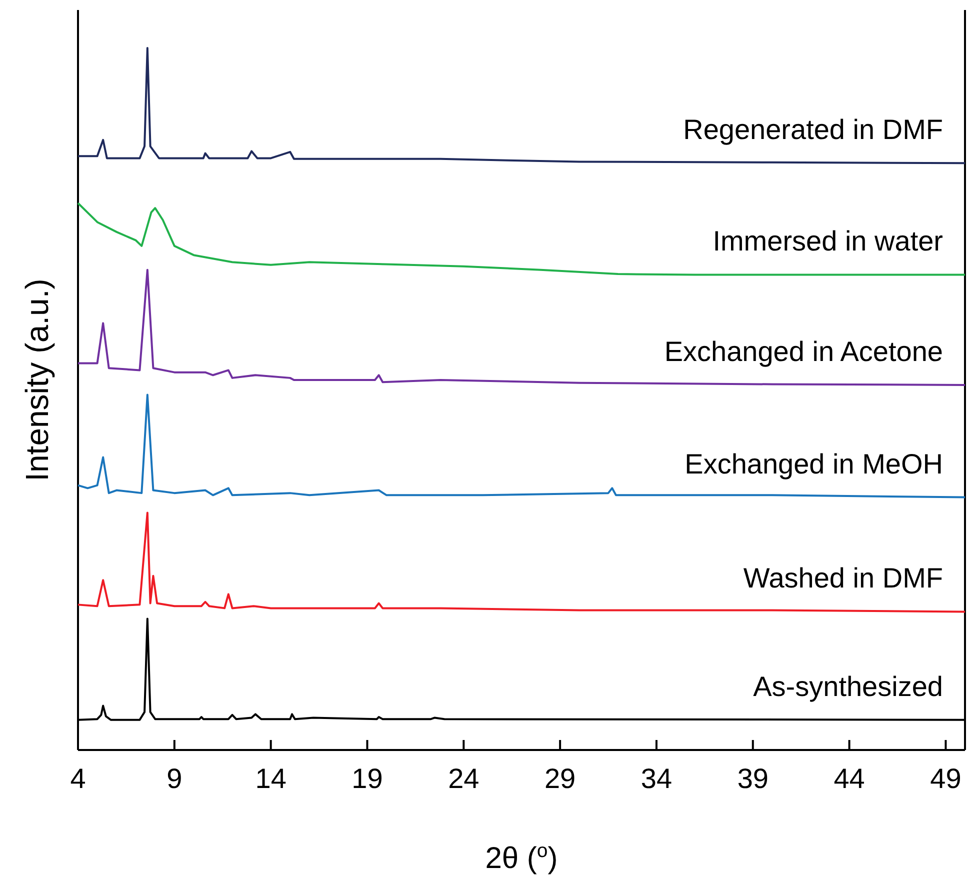 The width and height of the screenshot is (971, 884). What do you see at coordinates (848, 686) in the screenshot?
I see `series-label: As-synthesized` at bounding box center [848, 686].